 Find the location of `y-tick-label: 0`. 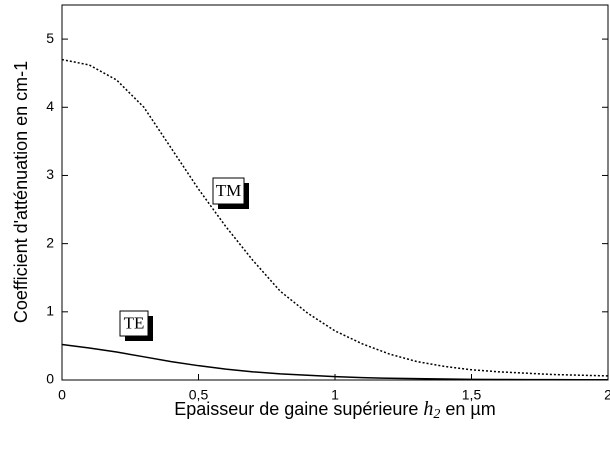

y-tick-label: 0 is located at coordinates (50, 379).